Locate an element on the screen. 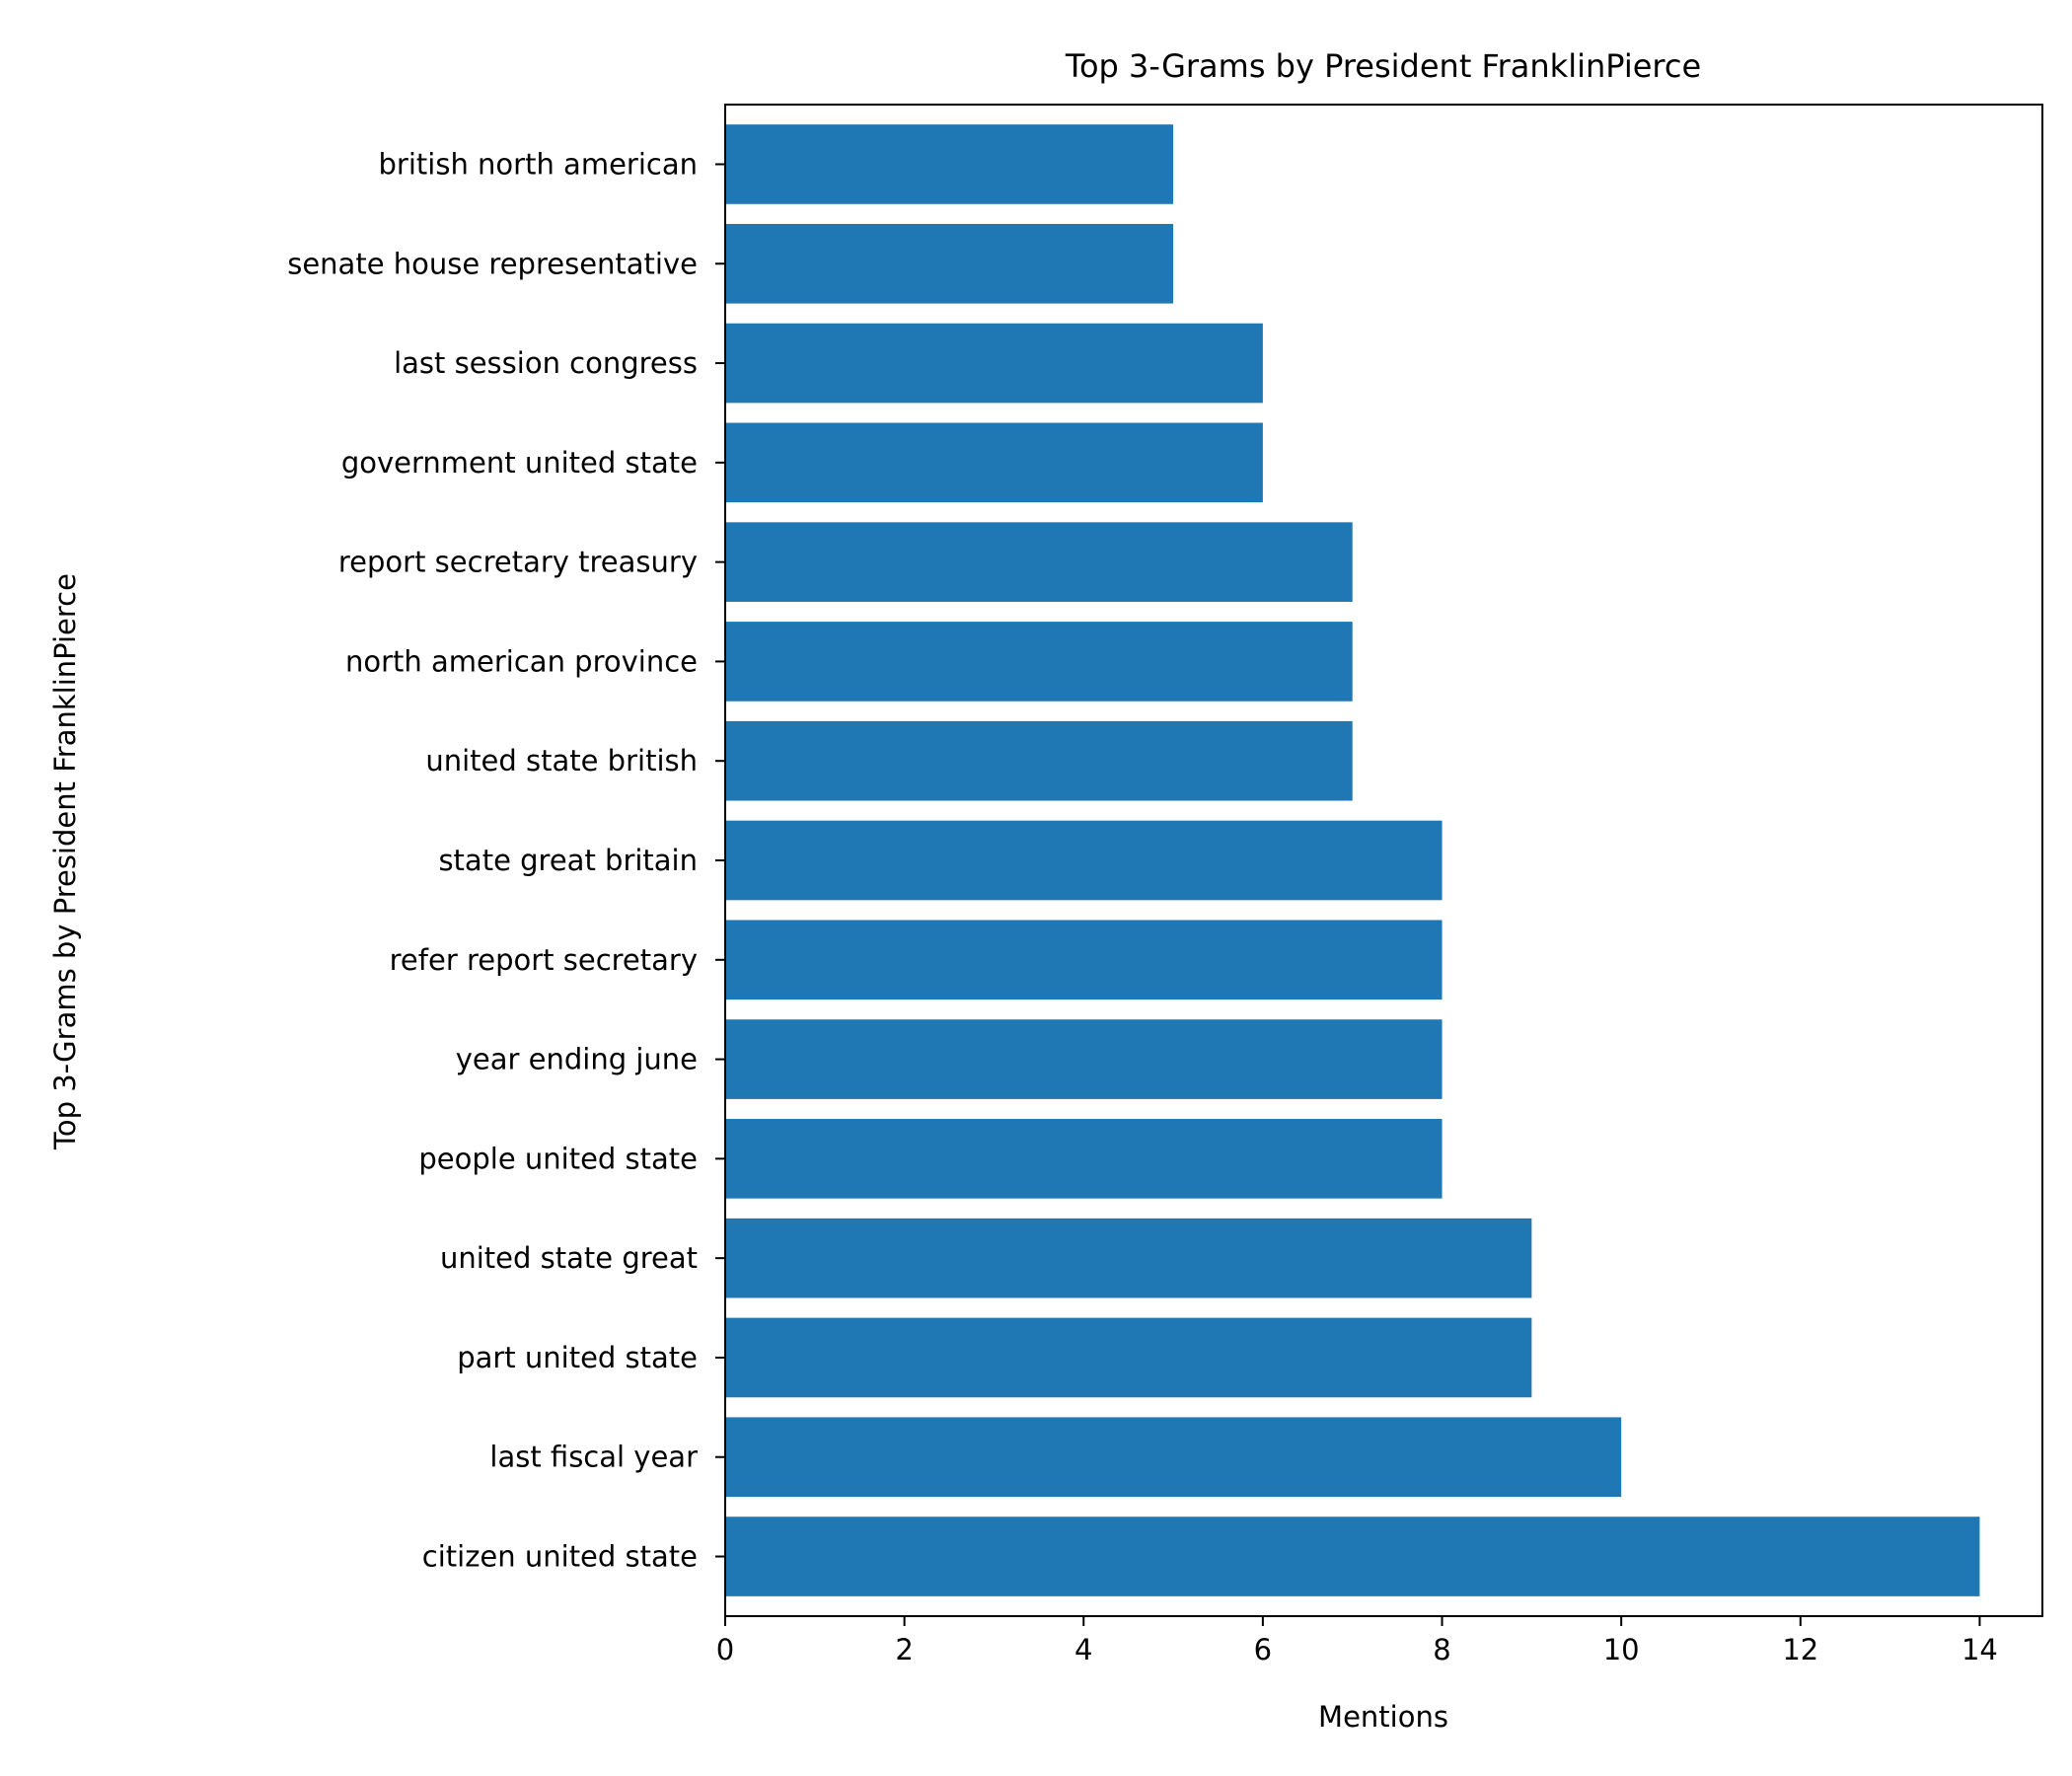 Image resolution: width=2072 pixels, height=1776 pixels. y-tick-label: refer report secretary is located at coordinates (544, 960).